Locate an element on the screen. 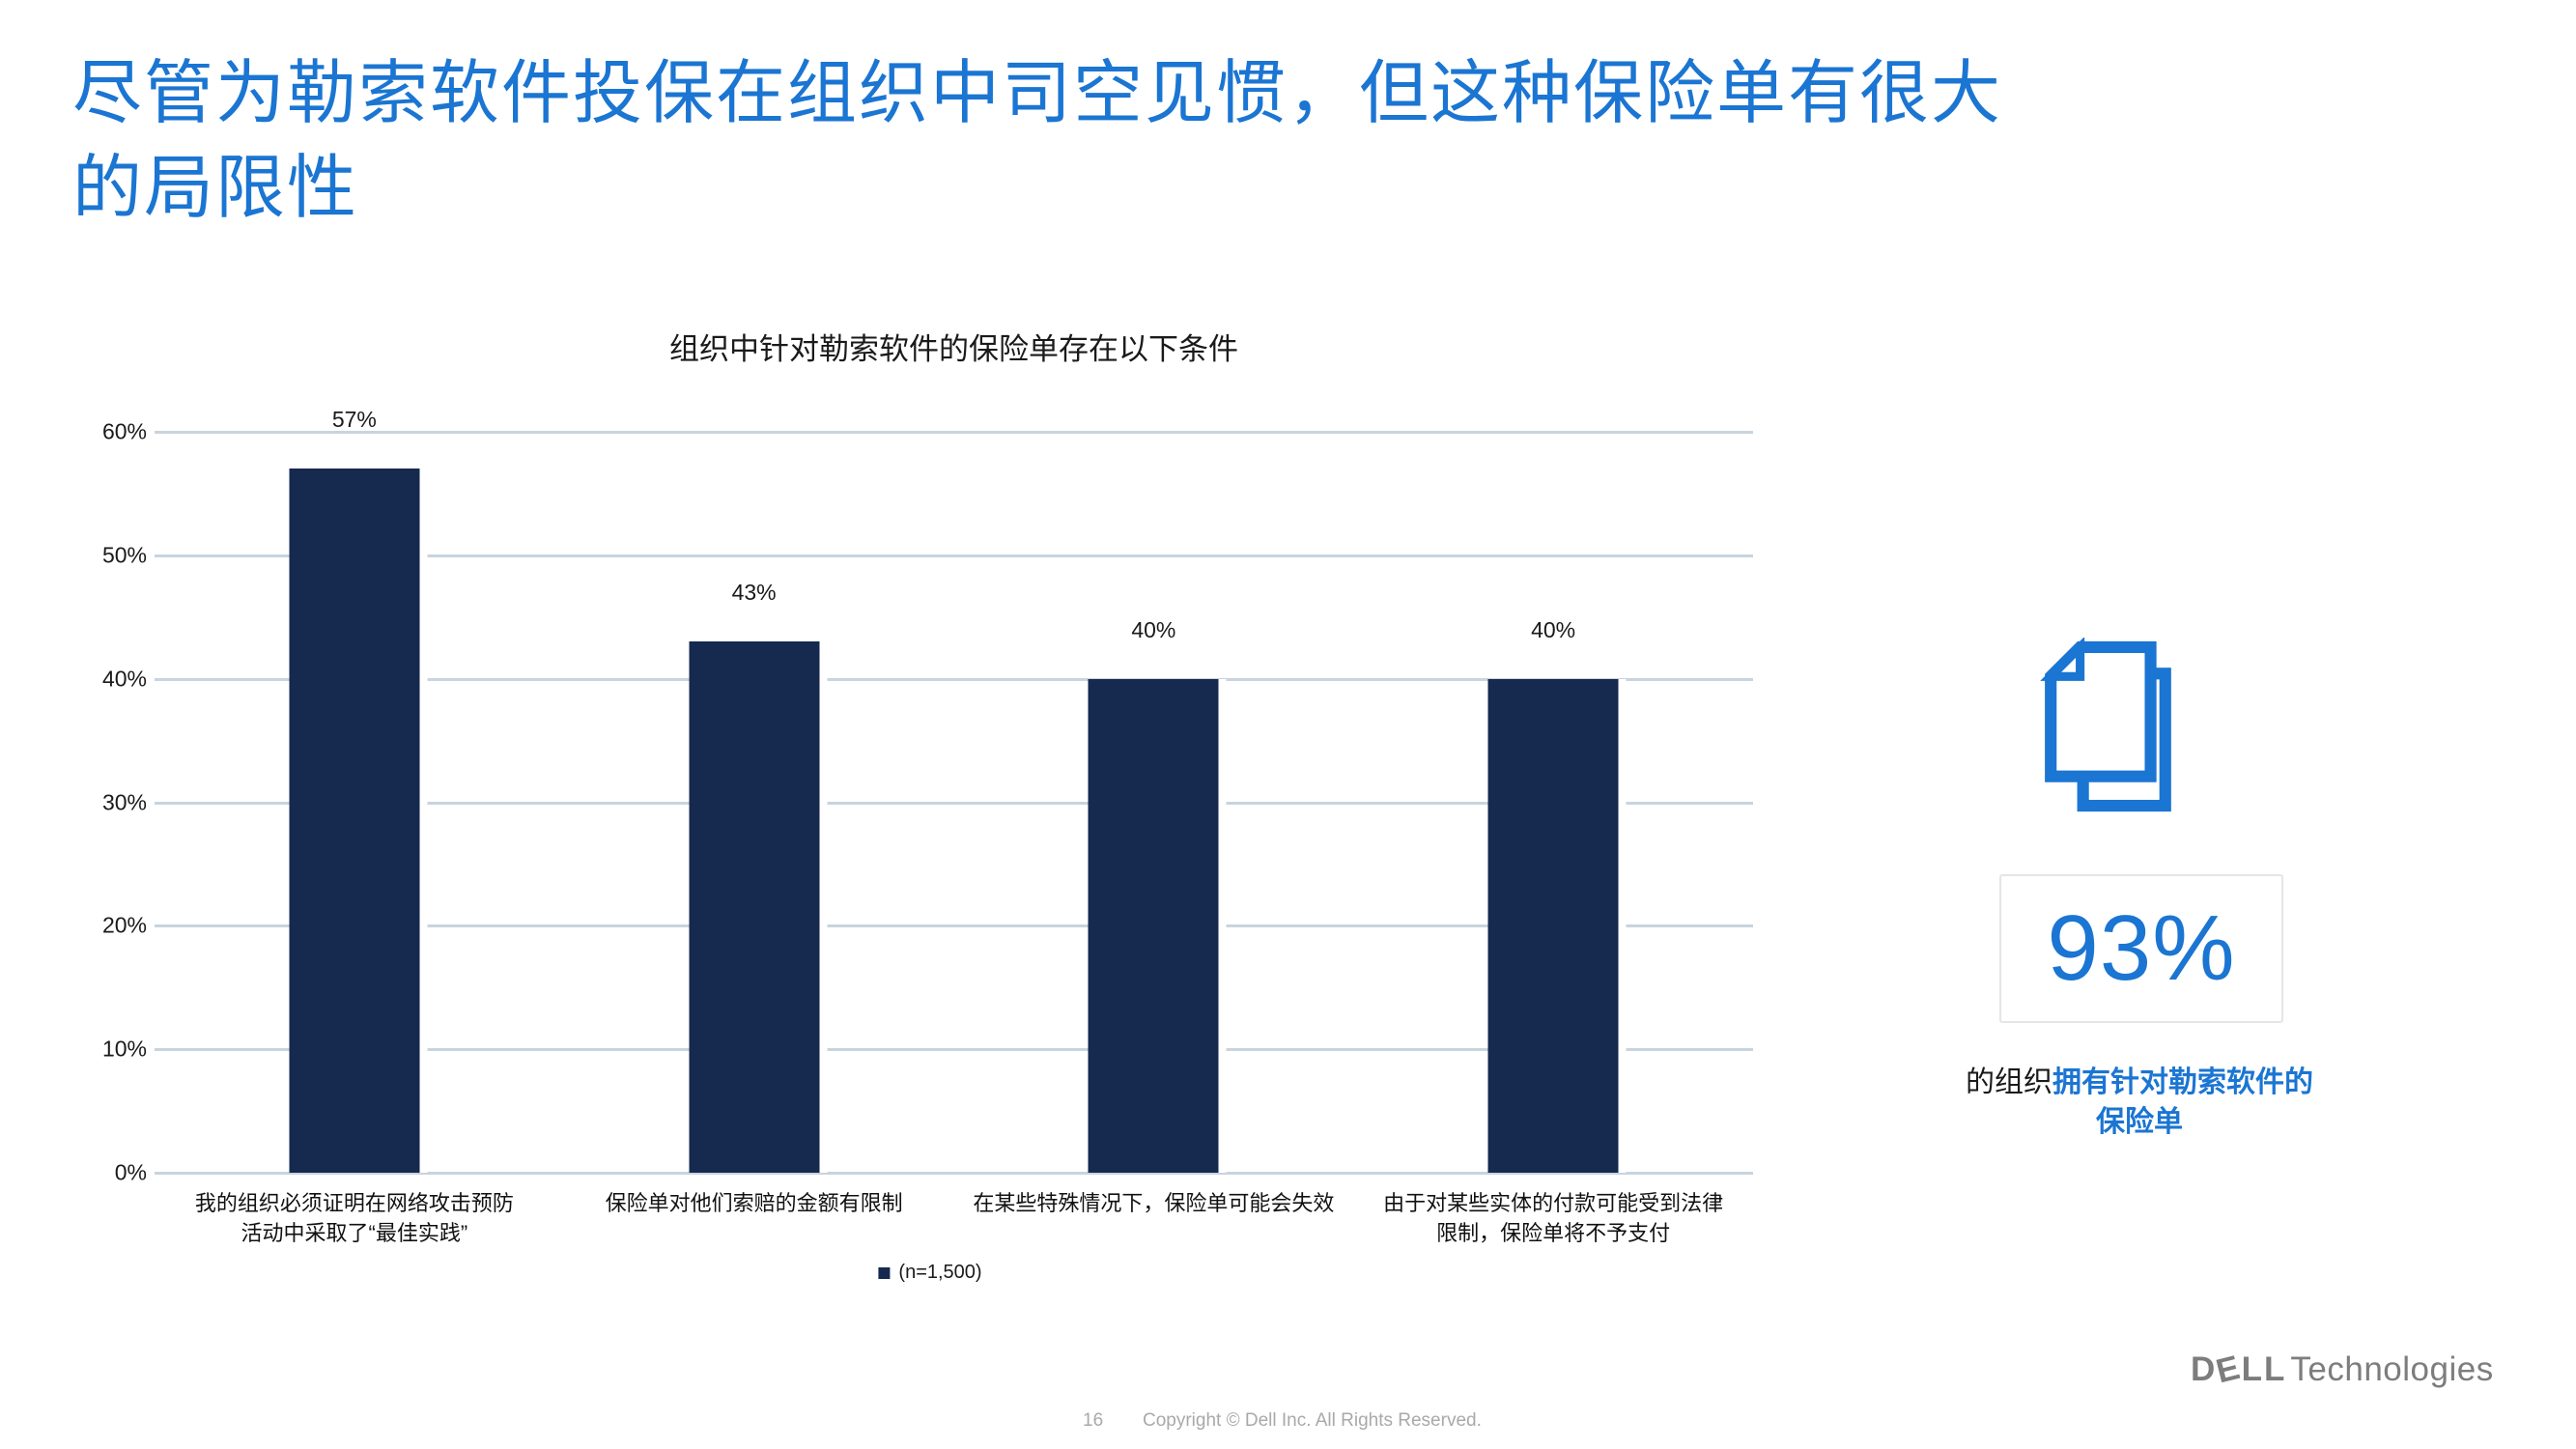  y-axis: 60% 50% 40% 30% 20% 10% 0% is located at coordinates (100, 802).